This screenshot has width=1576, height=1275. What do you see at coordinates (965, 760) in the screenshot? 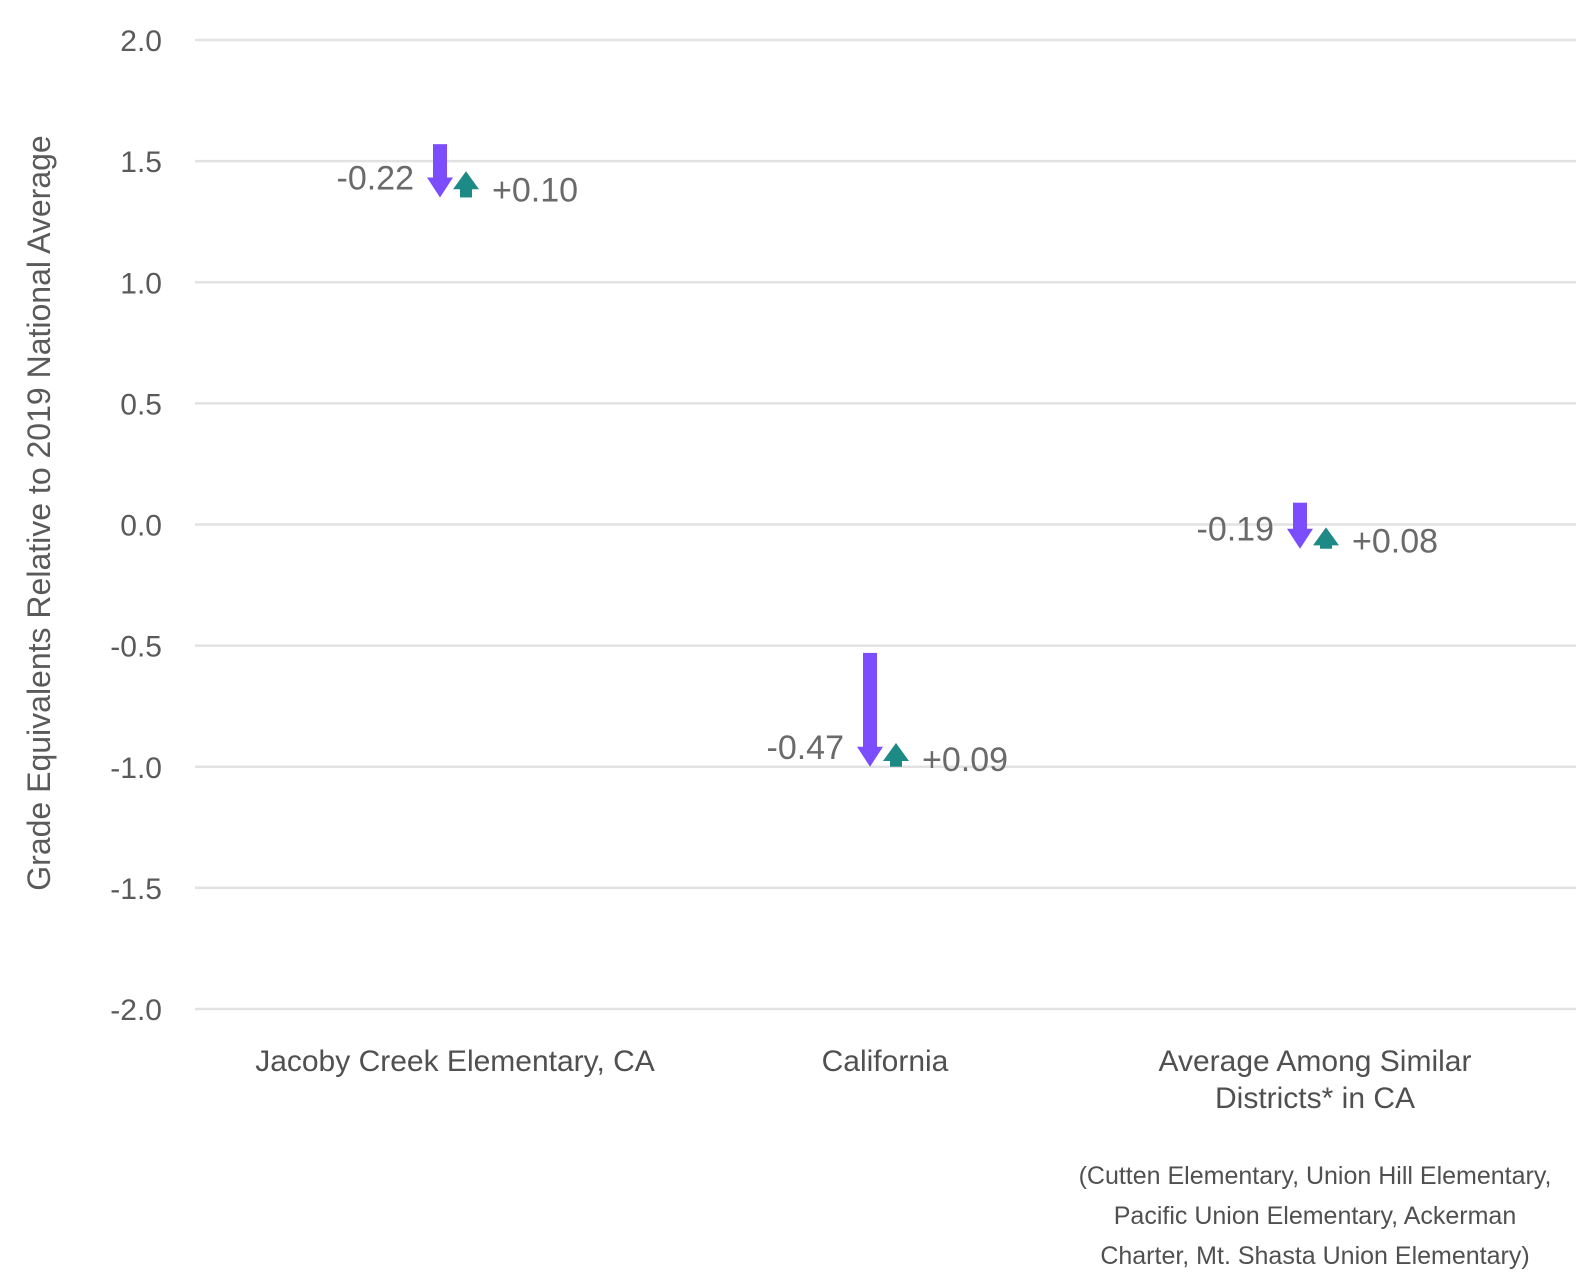
I see `recovery-value-label: +0.09` at bounding box center [965, 760].